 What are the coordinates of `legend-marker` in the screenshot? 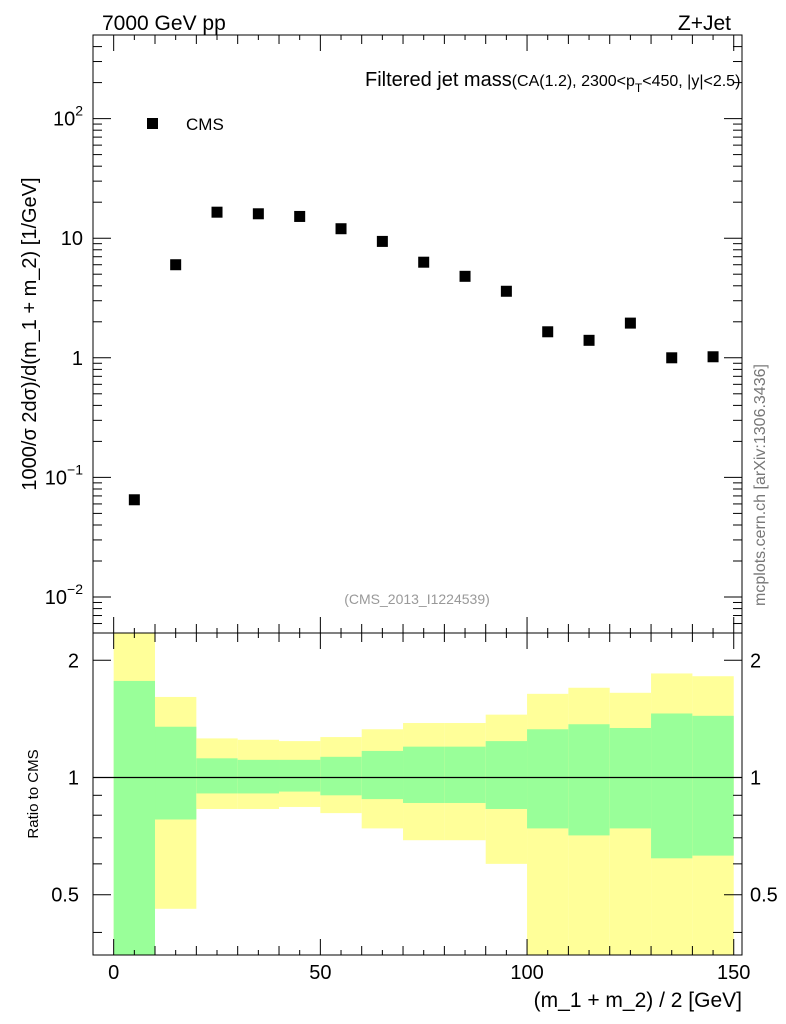 It's located at (152, 123).